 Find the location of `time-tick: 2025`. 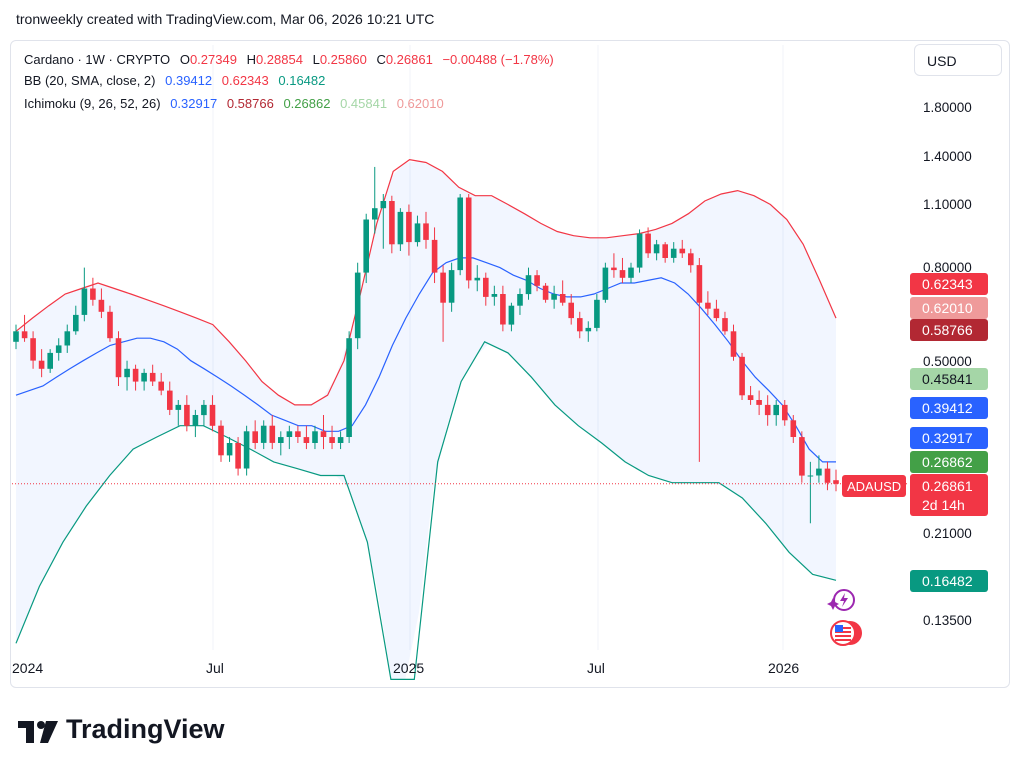

time-tick: 2025 is located at coordinates (409, 668).